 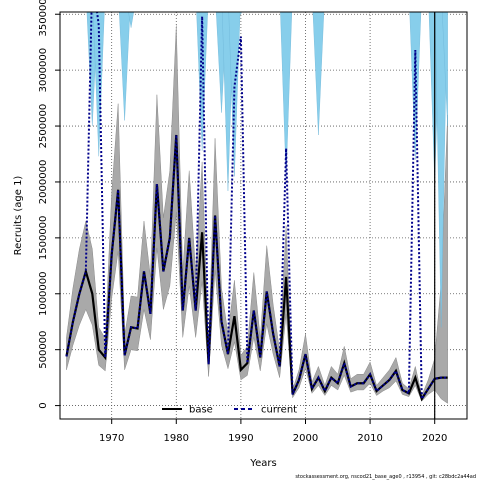 What do you see at coordinates (43, 70) in the screenshot?
I see `y-tick-label: 3000000` at bounding box center [43, 70].